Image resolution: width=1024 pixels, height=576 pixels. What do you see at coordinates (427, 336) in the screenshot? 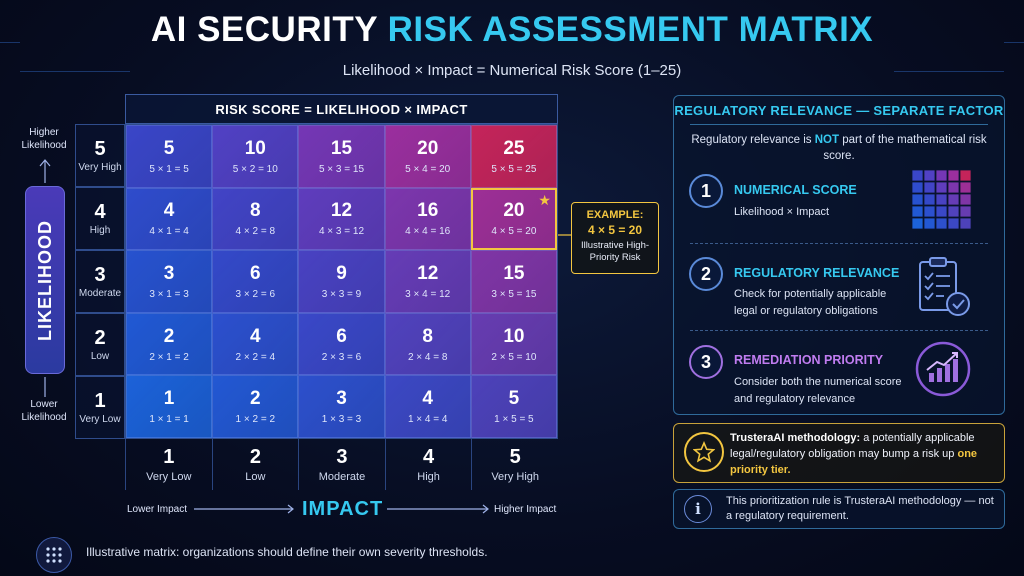
I see `cell-score: 8` at bounding box center [427, 336].